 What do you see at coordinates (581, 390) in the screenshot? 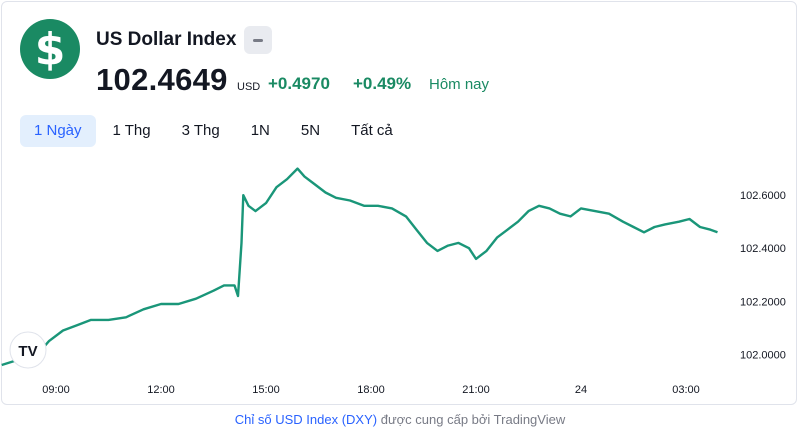
I see `x-tick-label: 24` at bounding box center [581, 390].